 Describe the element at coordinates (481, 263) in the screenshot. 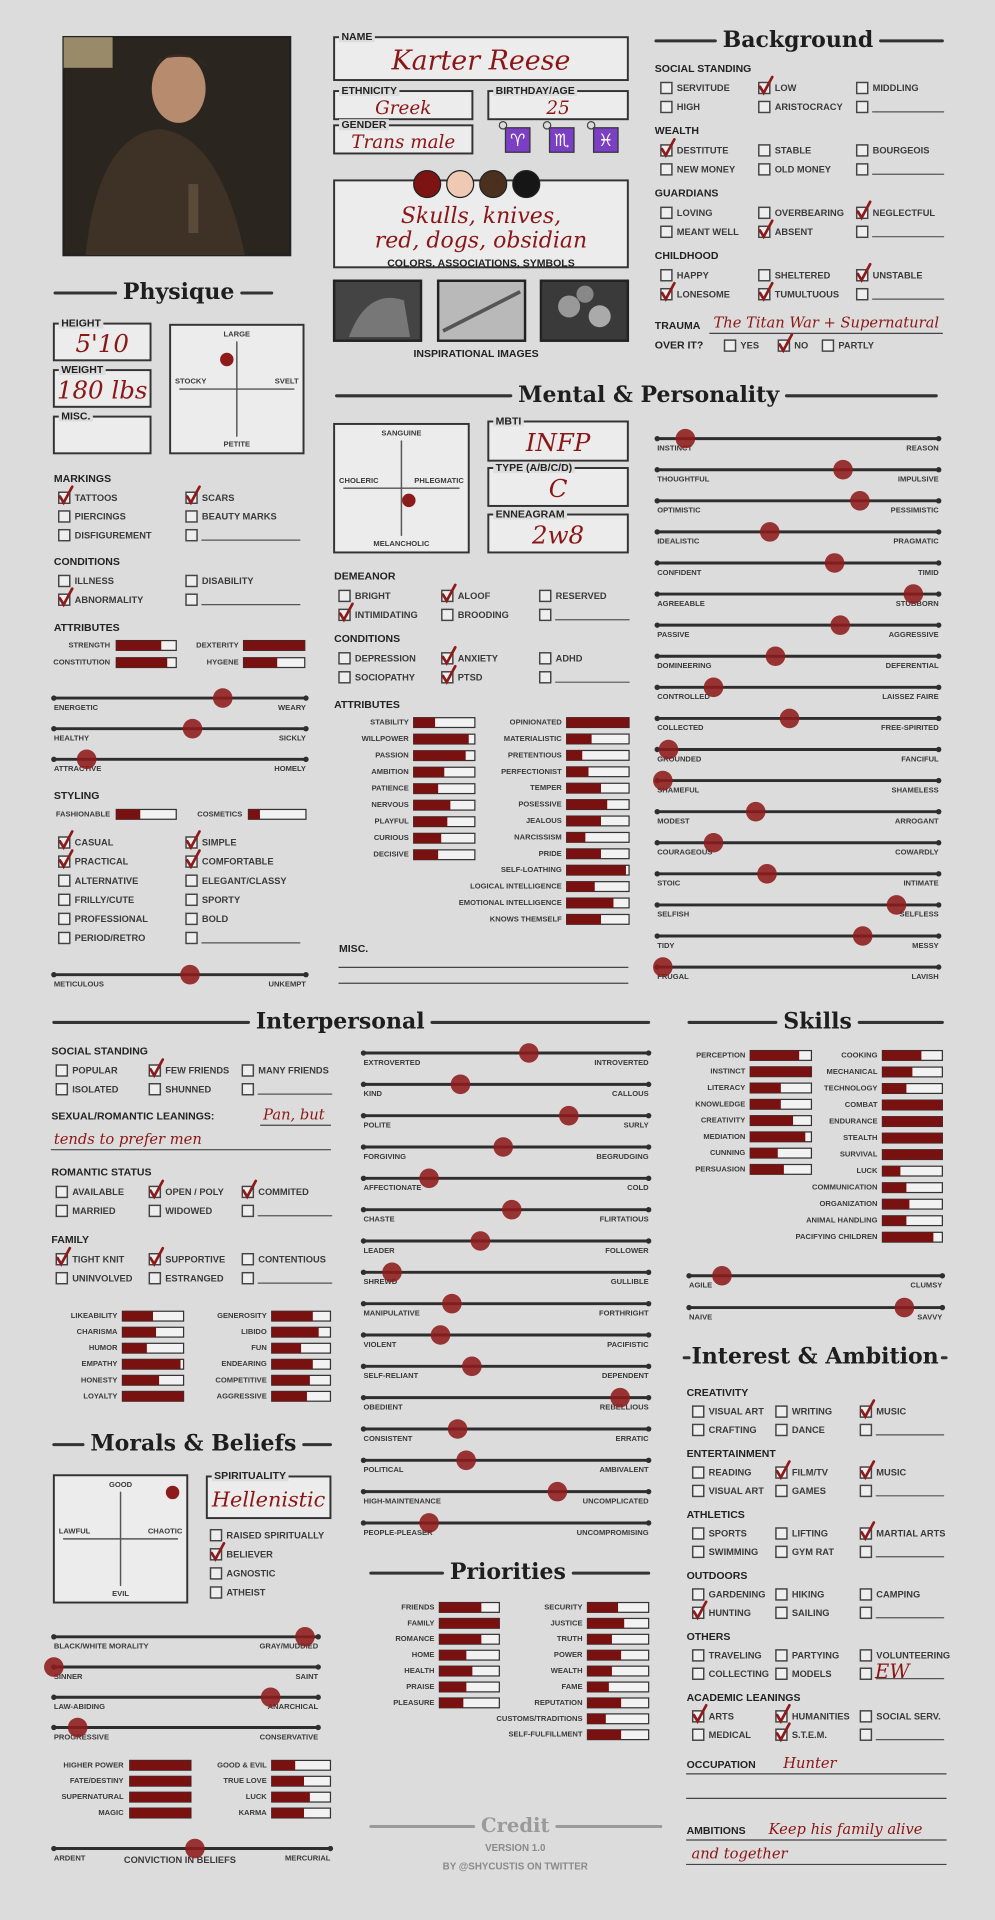

I see `associations-label: COLORS, ASSOCIATIONS, SYMBOLS` at that location.